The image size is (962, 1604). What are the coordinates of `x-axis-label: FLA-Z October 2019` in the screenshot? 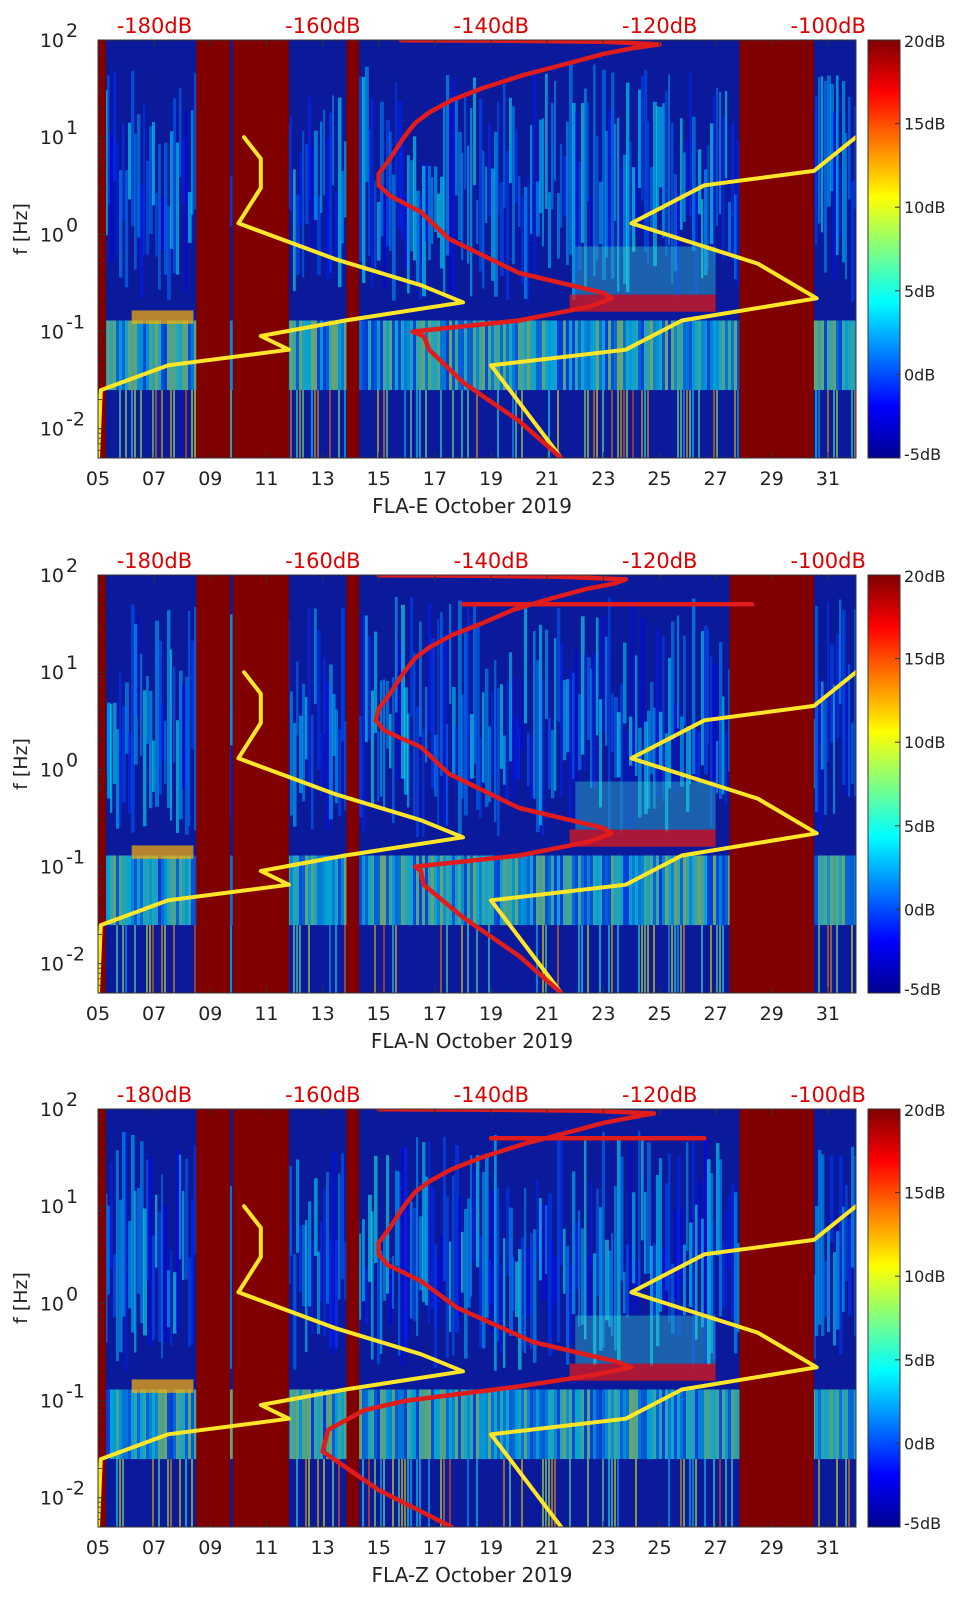 It's located at (472, 1575).